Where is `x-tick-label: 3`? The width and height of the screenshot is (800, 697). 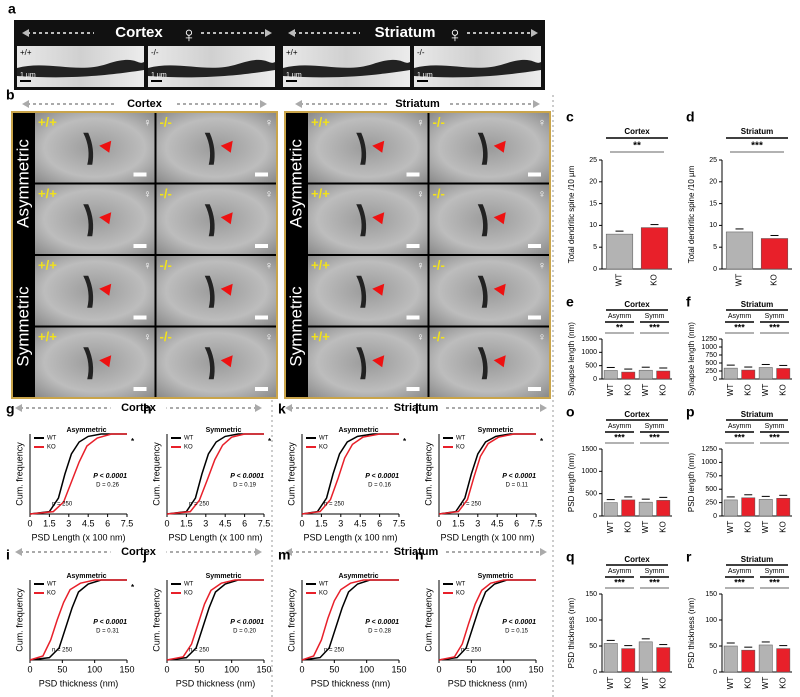
x-tick-label: 3 is located at coordinates (205, 523).